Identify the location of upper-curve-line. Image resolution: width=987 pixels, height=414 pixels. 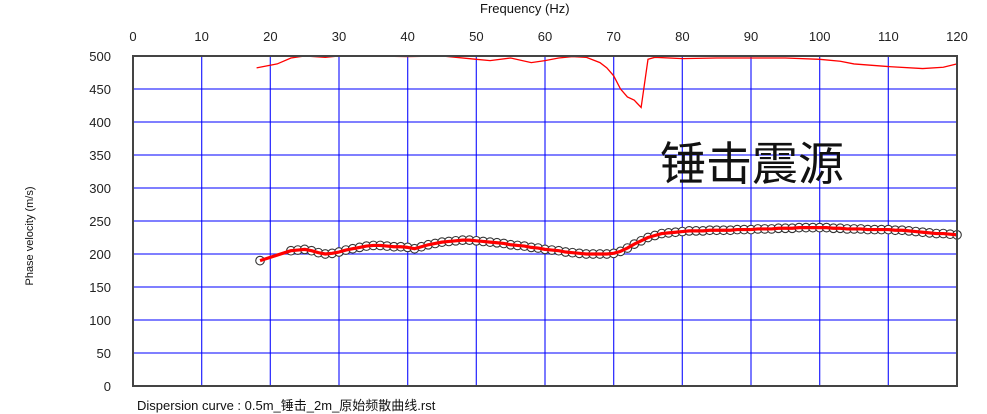
(607, 82).